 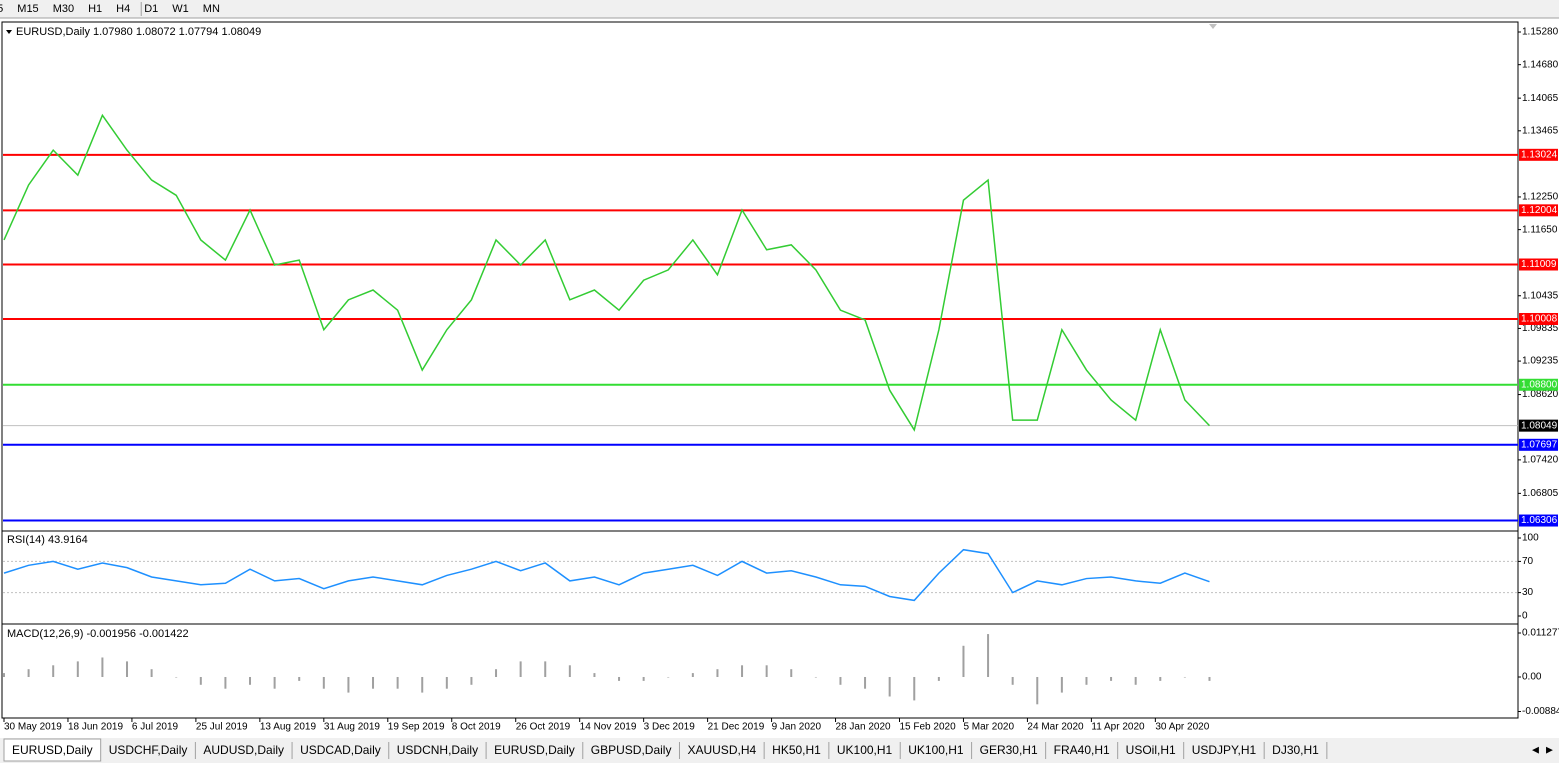 I want to click on y-tick-label: 1.07420, so click(x=1540, y=460).